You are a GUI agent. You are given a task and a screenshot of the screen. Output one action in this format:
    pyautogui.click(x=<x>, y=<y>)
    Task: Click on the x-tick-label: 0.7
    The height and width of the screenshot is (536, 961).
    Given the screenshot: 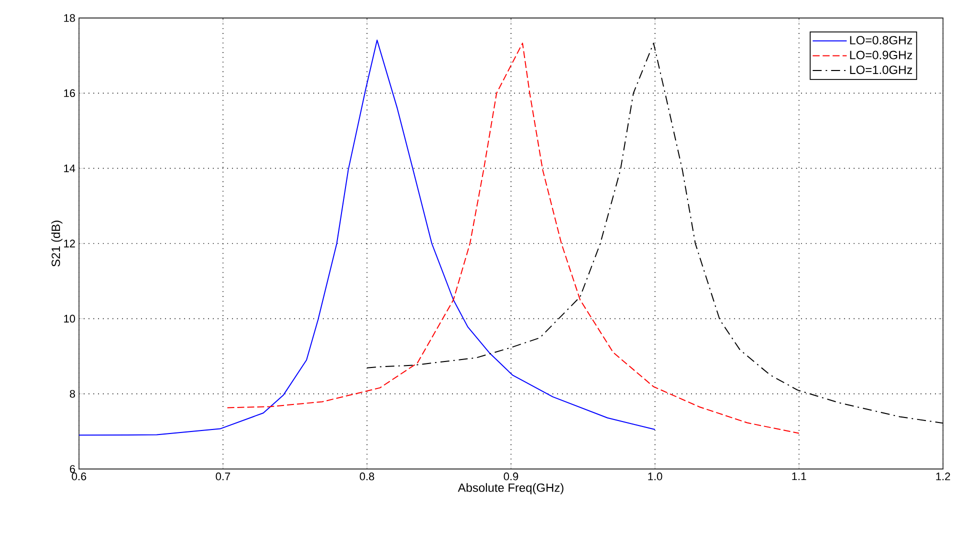 What is the action you would take?
    pyautogui.click(x=223, y=476)
    